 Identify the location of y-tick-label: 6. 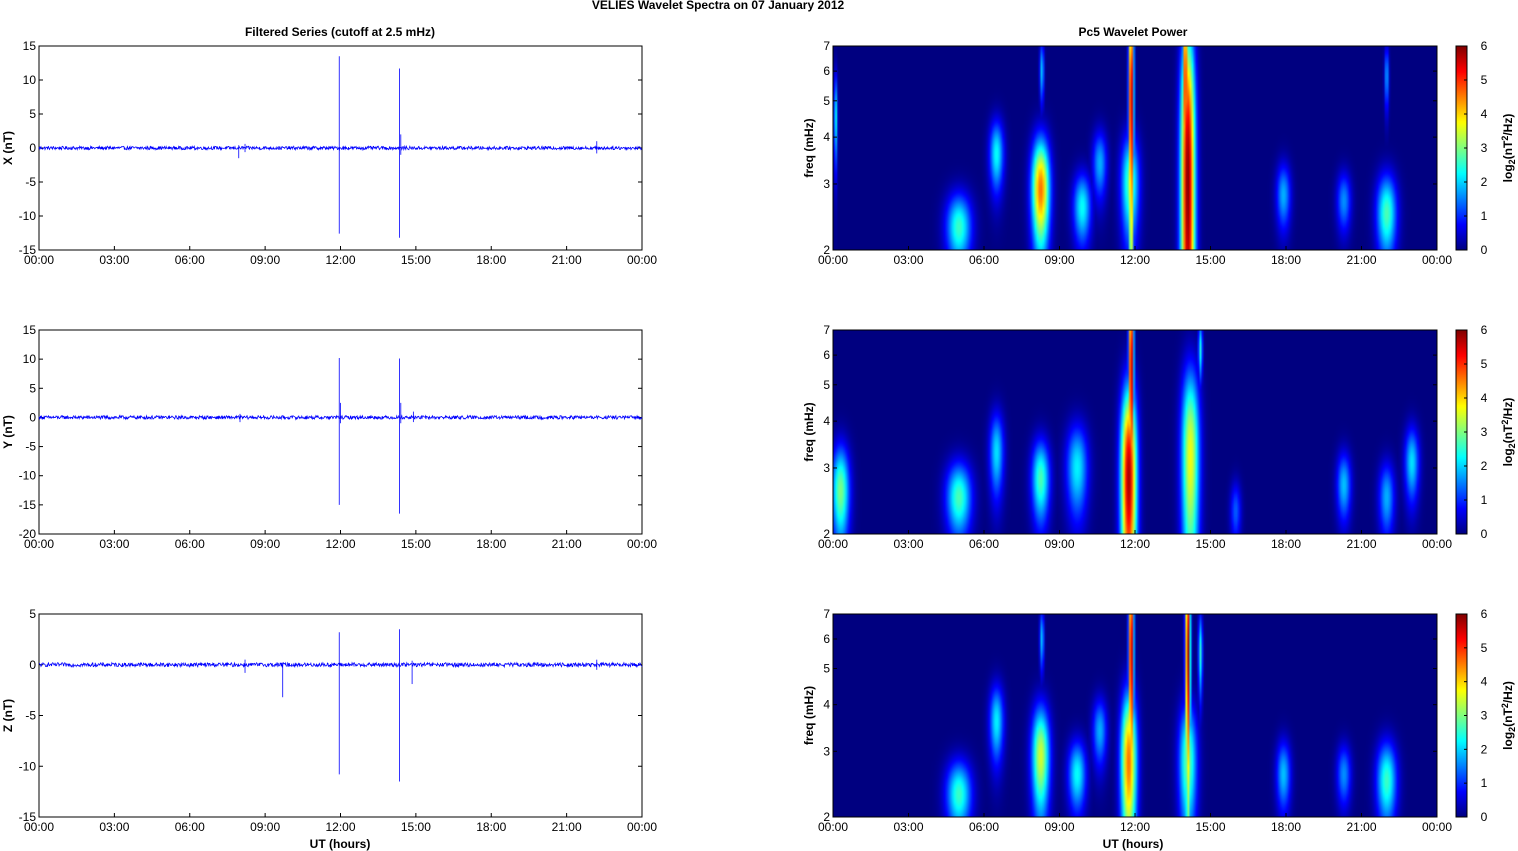
(826, 355).